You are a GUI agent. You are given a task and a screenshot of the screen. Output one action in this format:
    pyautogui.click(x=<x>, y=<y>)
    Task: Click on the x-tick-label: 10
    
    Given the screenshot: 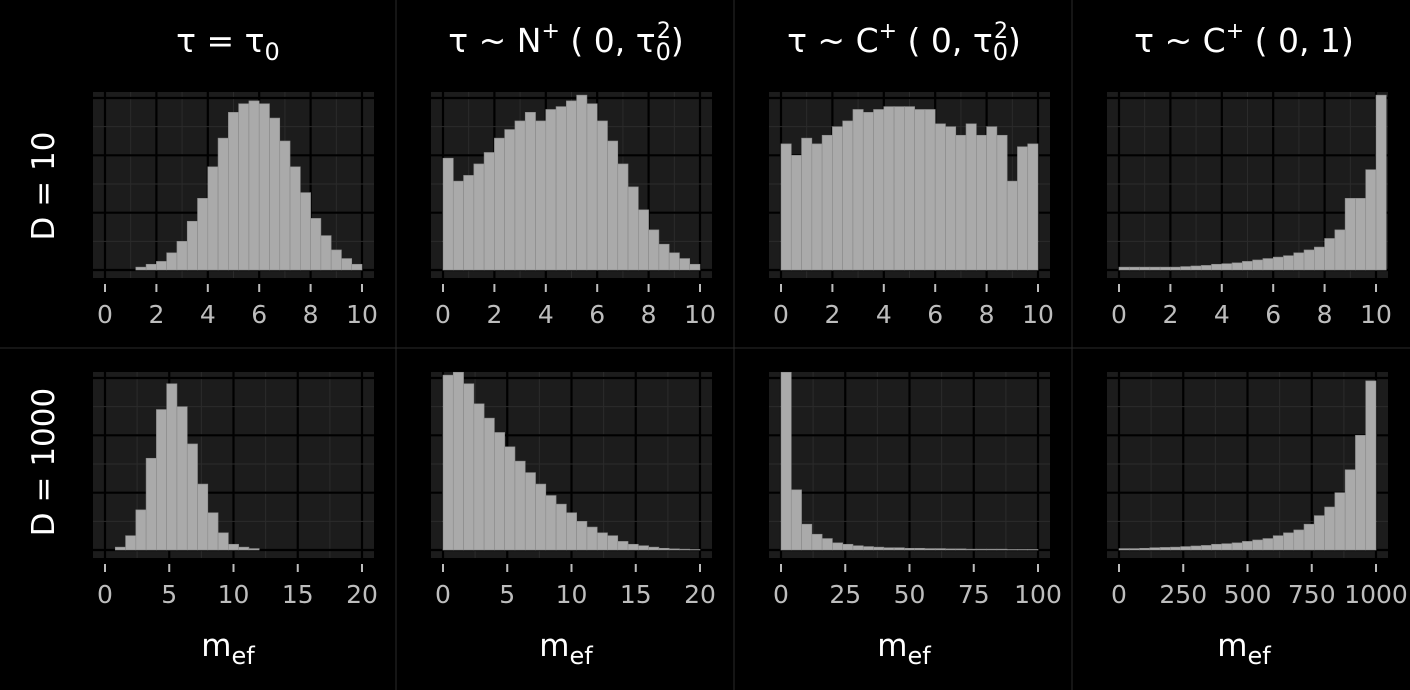 What is the action you would take?
    pyautogui.click(x=572, y=594)
    